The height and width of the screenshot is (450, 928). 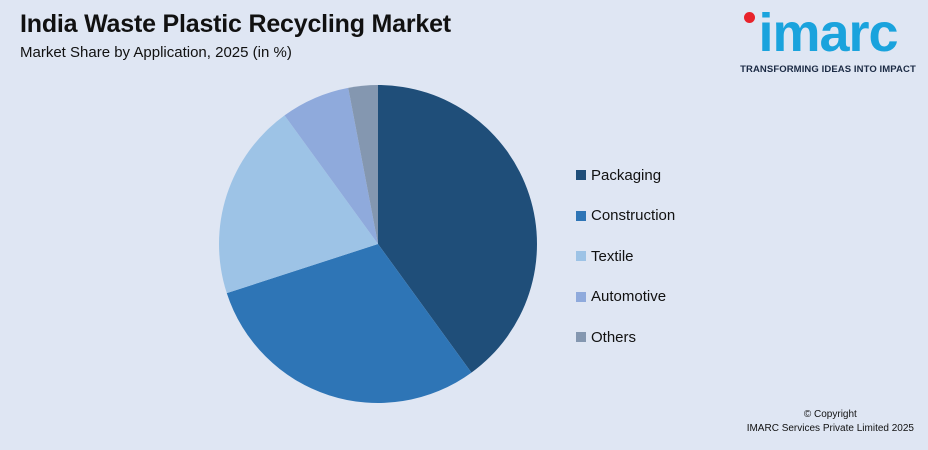 I want to click on legend-label: Construction, so click(x=633, y=216).